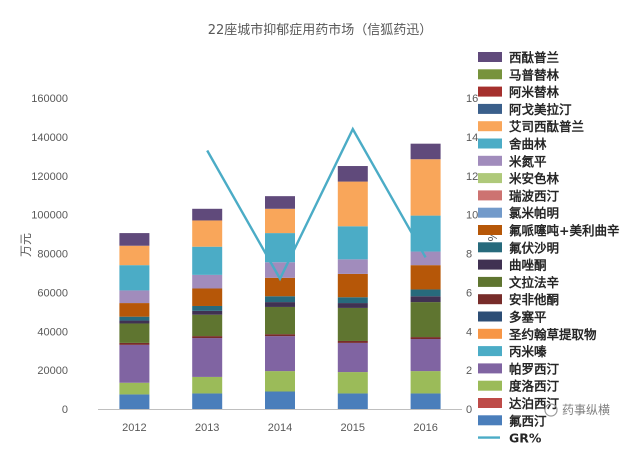 The image size is (640, 459). I want to click on legend-label: 阿戈美拉汀, so click(540, 109).